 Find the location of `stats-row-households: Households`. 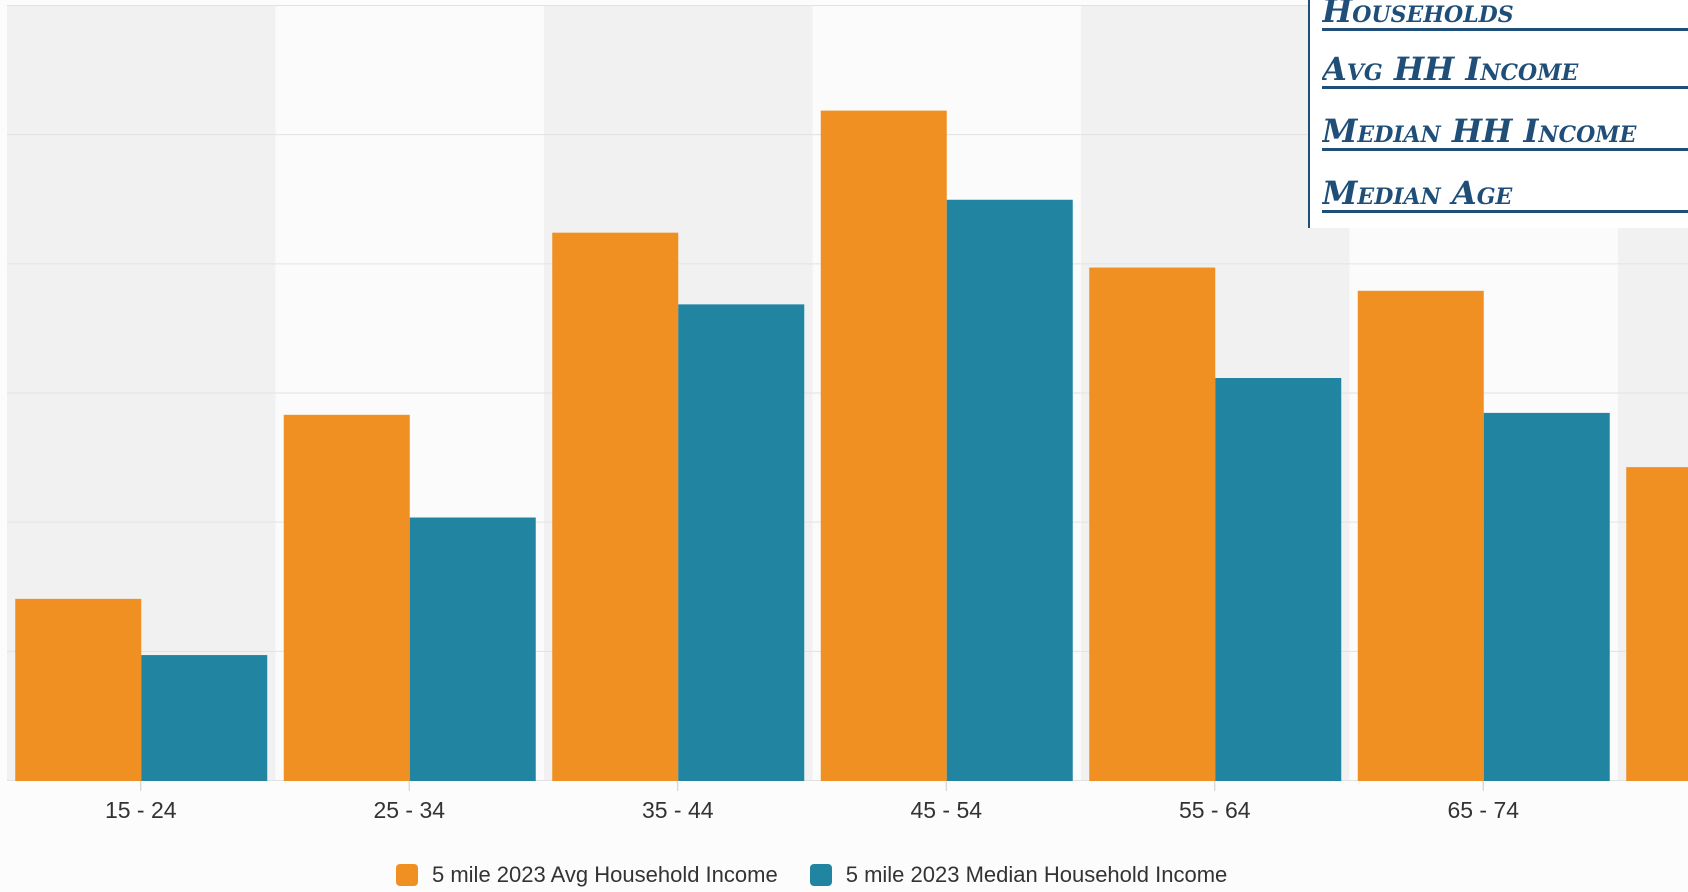

stats-row-households: Households is located at coordinates (1505, 15).